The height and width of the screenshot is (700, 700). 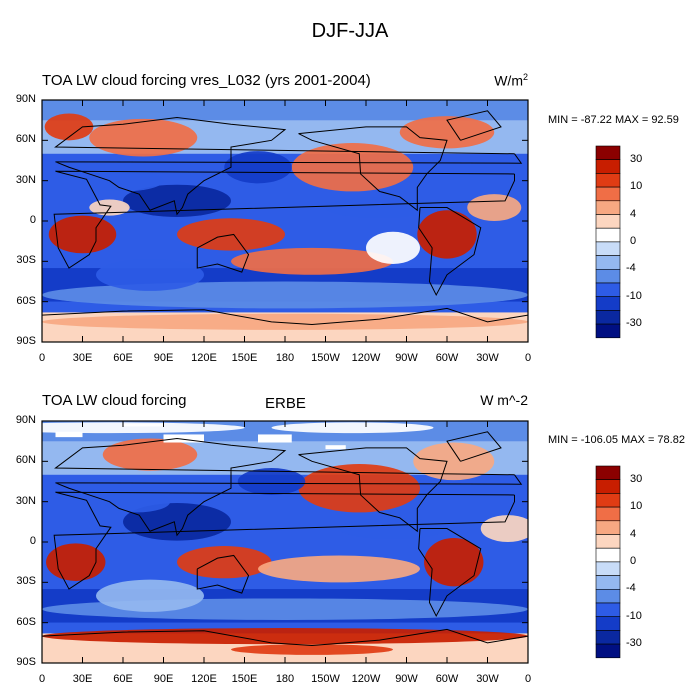 I want to click on min-max-label: MIN = -87.22 MAX = 92.59, so click(x=613, y=120).